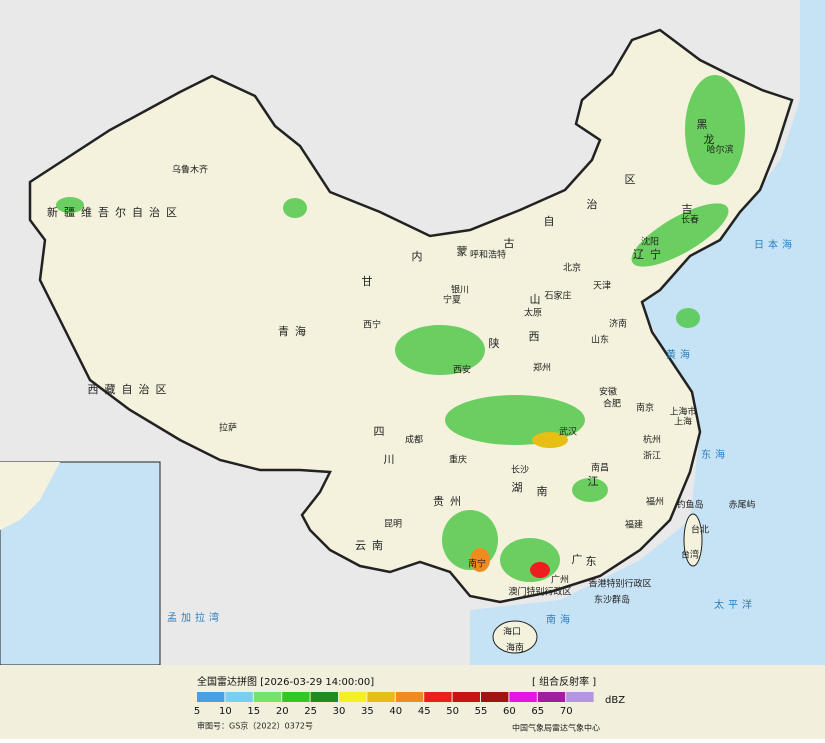  What do you see at coordinates (533, 313) in the screenshot?
I see `place-label: 太原` at bounding box center [533, 313].